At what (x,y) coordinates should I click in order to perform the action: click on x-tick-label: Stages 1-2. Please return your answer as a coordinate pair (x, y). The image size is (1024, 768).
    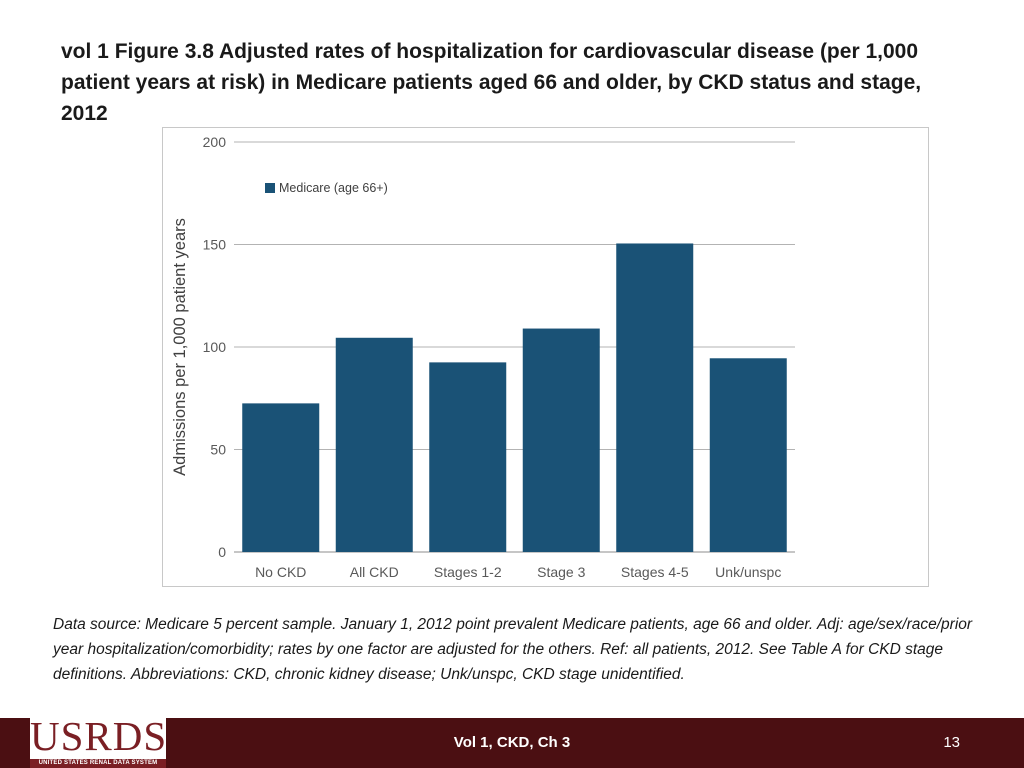
    Looking at the image, I should click on (468, 572).